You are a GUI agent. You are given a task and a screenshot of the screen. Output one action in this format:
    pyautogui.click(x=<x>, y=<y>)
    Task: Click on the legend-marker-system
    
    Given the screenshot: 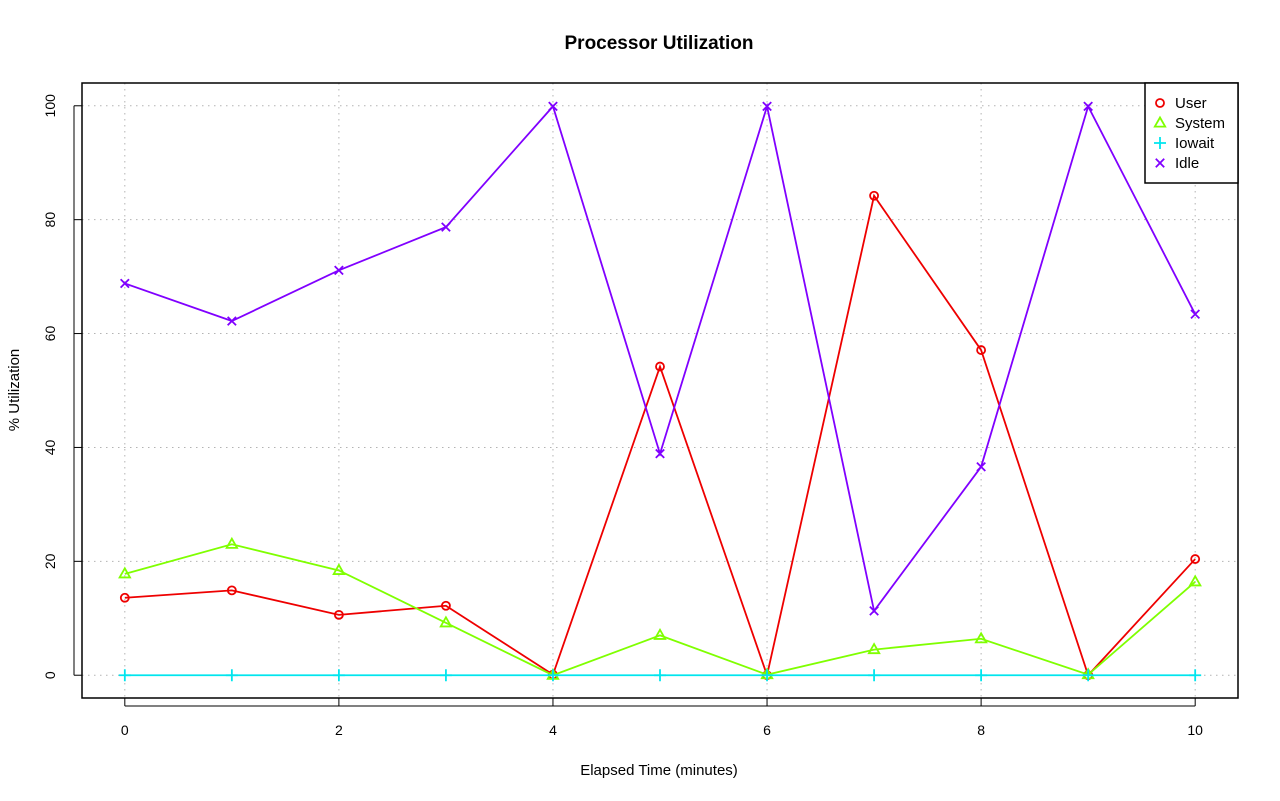 What is the action you would take?
    pyautogui.click(x=1160, y=121)
    